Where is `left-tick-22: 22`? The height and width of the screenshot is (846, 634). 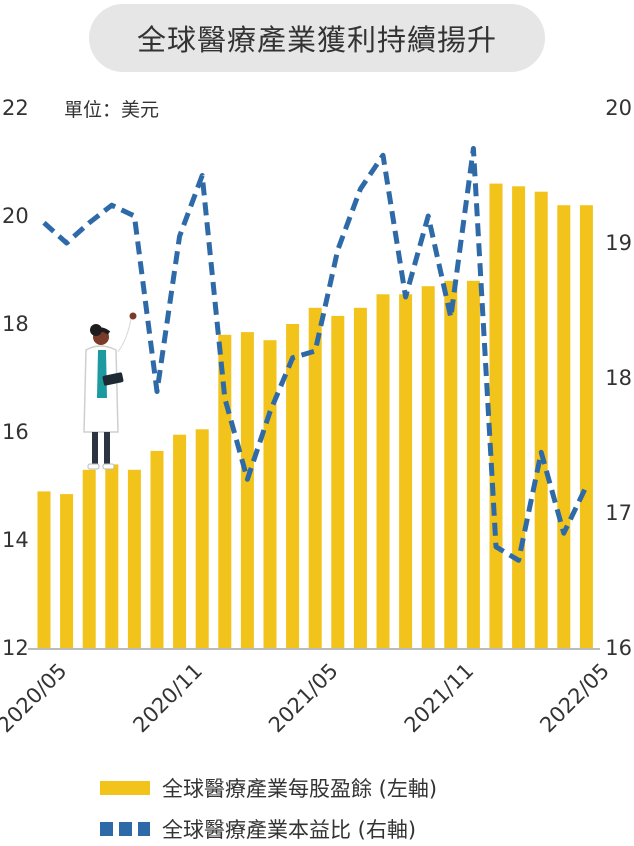 left-tick-22: 22 is located at coordinates (15, 108).